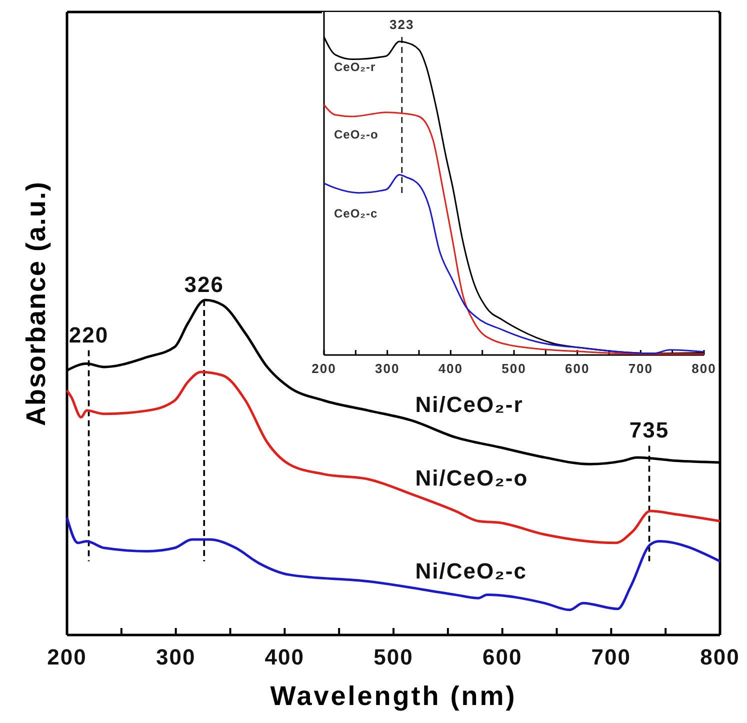  What do you see at coordinates (356, 135) in the screenshot?
I see `series-label: CeO₂-o` at bounding box center [356, 135].